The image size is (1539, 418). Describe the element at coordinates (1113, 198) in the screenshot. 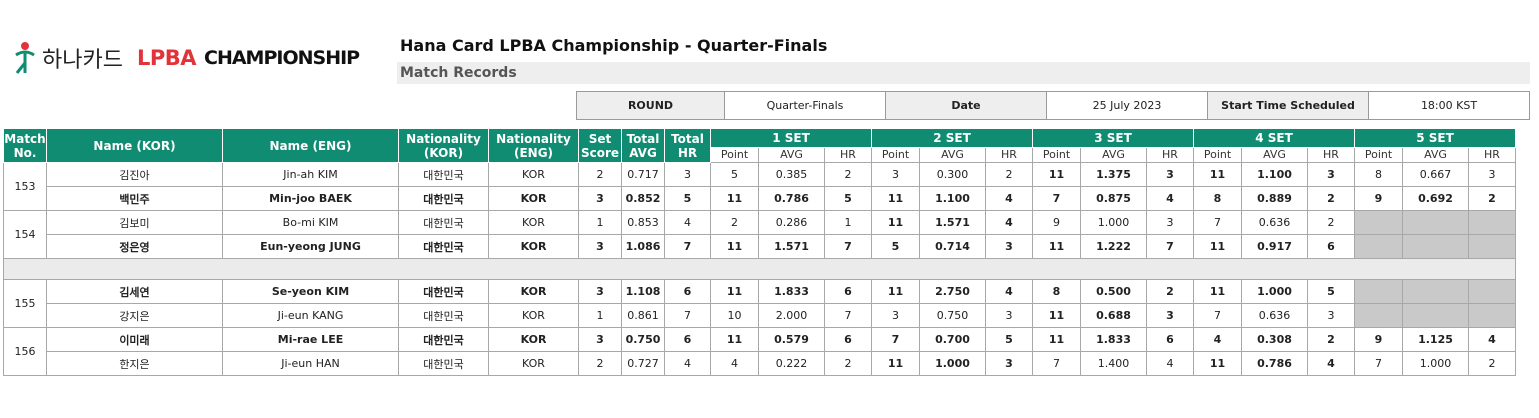

I see `set3-avg: 0.875` at that location.